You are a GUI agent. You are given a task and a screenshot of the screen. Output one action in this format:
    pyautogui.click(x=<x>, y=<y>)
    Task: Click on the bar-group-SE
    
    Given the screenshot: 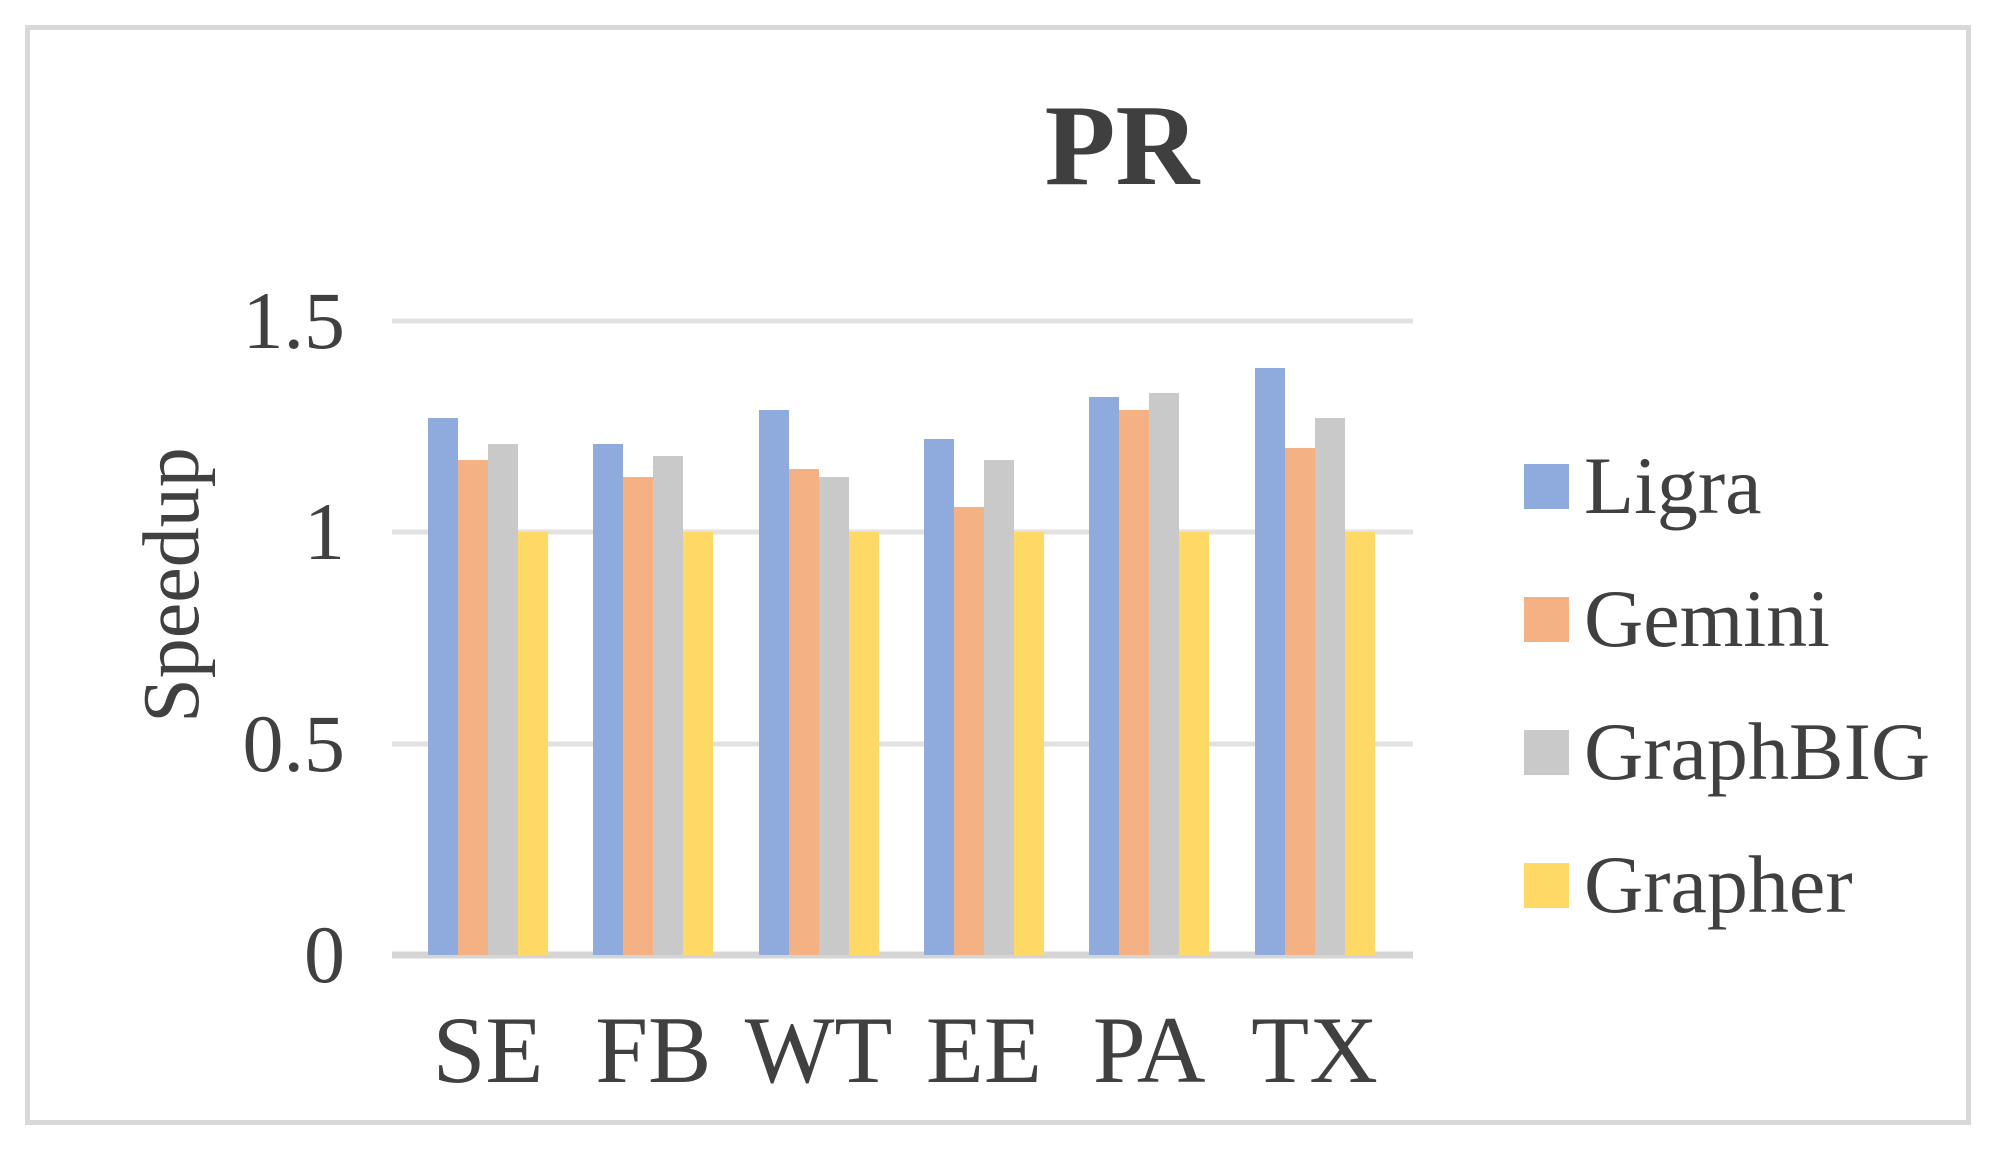 What is the action you would take?
    pyautogui.click(x=488, y=638)
    